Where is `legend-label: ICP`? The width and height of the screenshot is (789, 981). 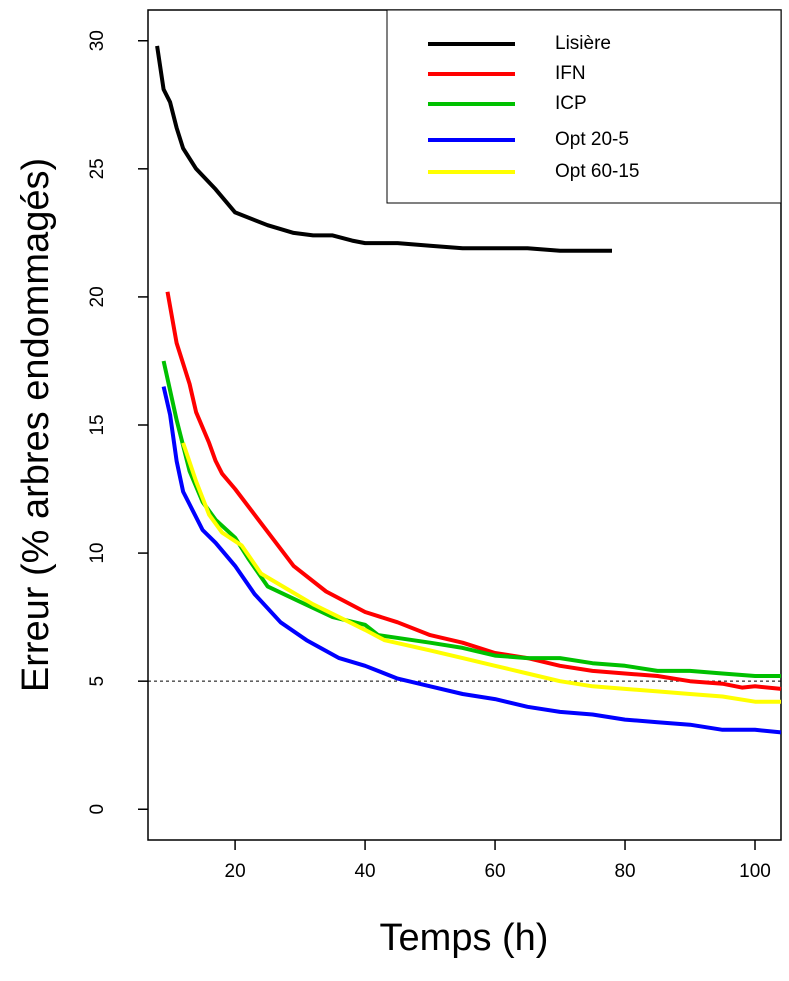 legend-label: ICP is located at coordinates (571, 103).